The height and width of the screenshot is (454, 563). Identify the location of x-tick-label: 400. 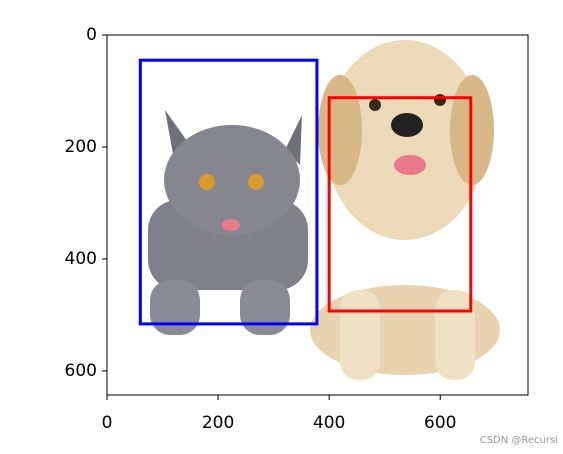
(329, 423).